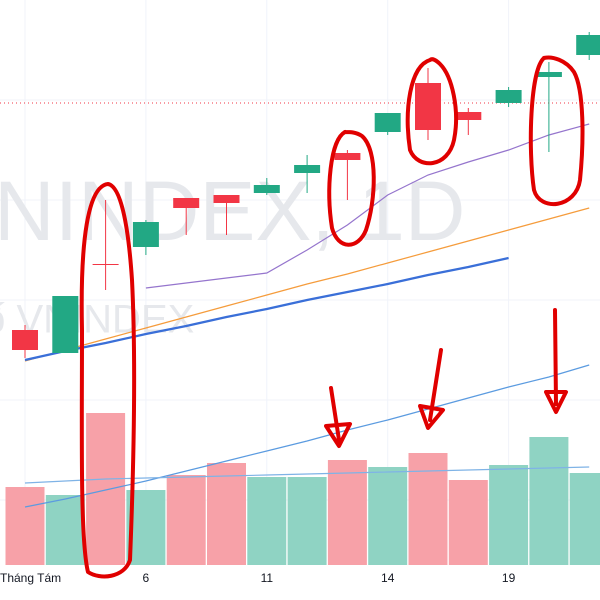 This screenshot has width=600, height=600. What do you see at coordinates (388, 578) in the screenshot?
I see `x-tick-label: 14` at bounding box center [388, 578].